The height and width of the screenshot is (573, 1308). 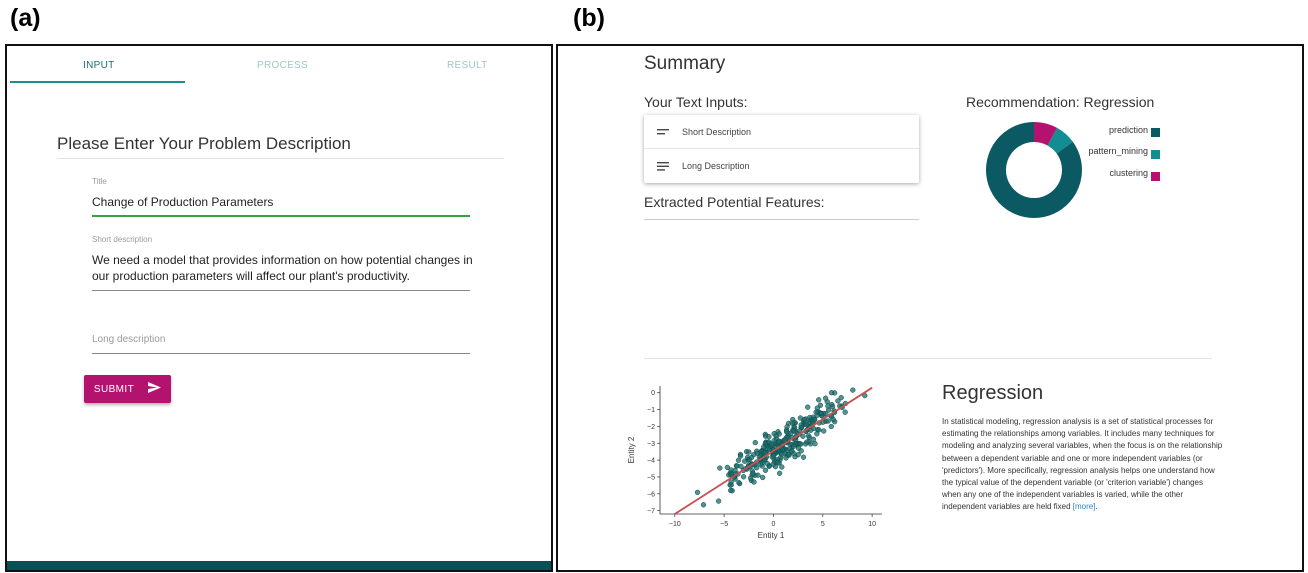 I want to click on short-text-icon, so click(x=663, y=132).